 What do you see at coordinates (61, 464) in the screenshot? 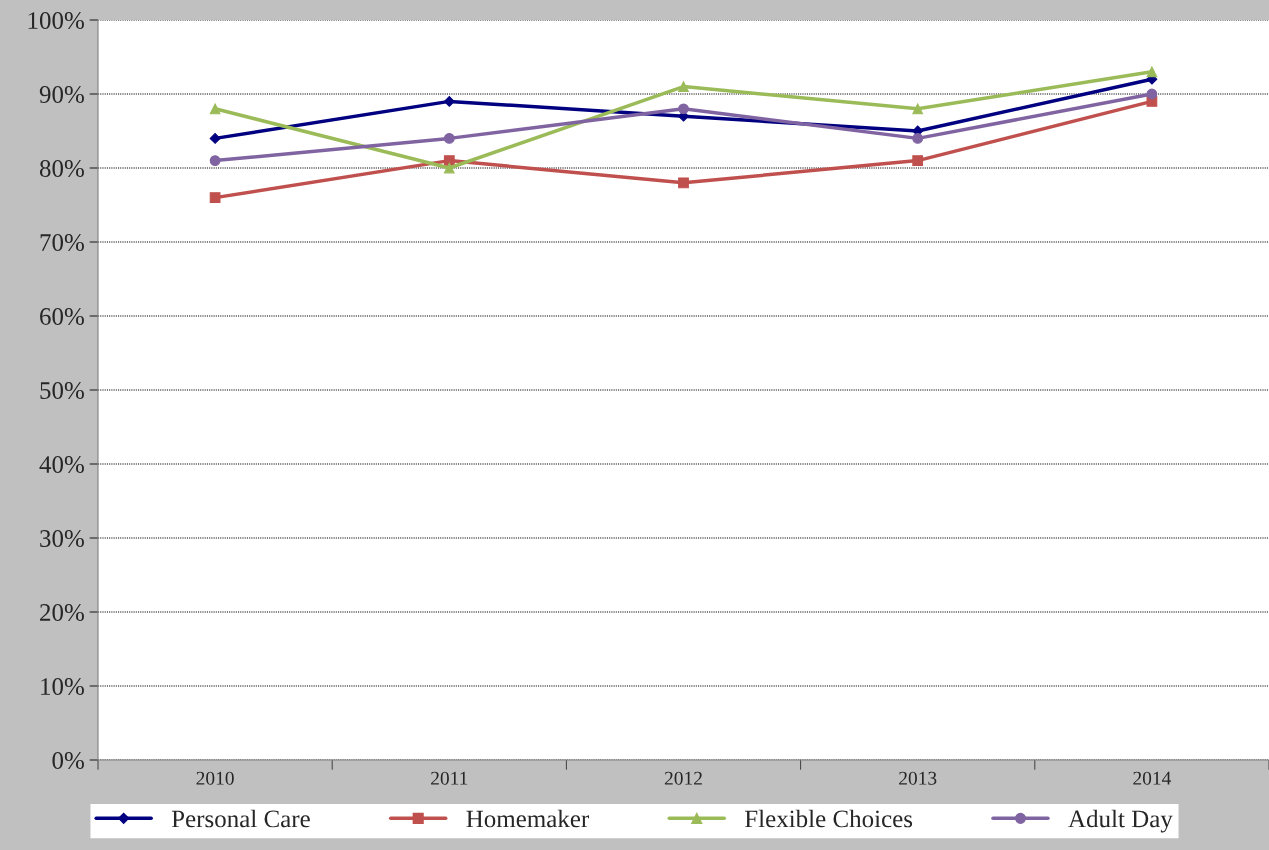
I see `y-tick-label: 40%` at bounding box center [61, 464].